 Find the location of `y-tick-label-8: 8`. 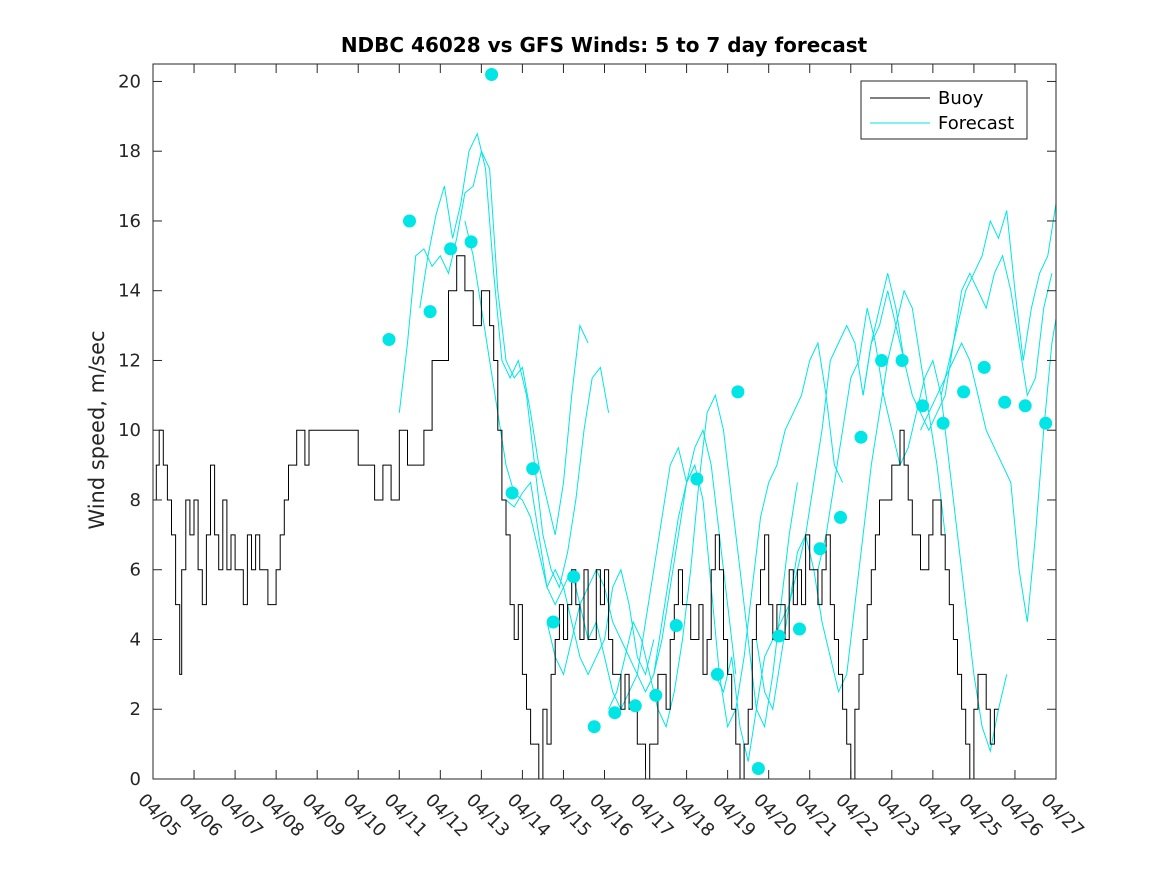

y-tick-label-8: 8 is located at coordinates (135, 500).